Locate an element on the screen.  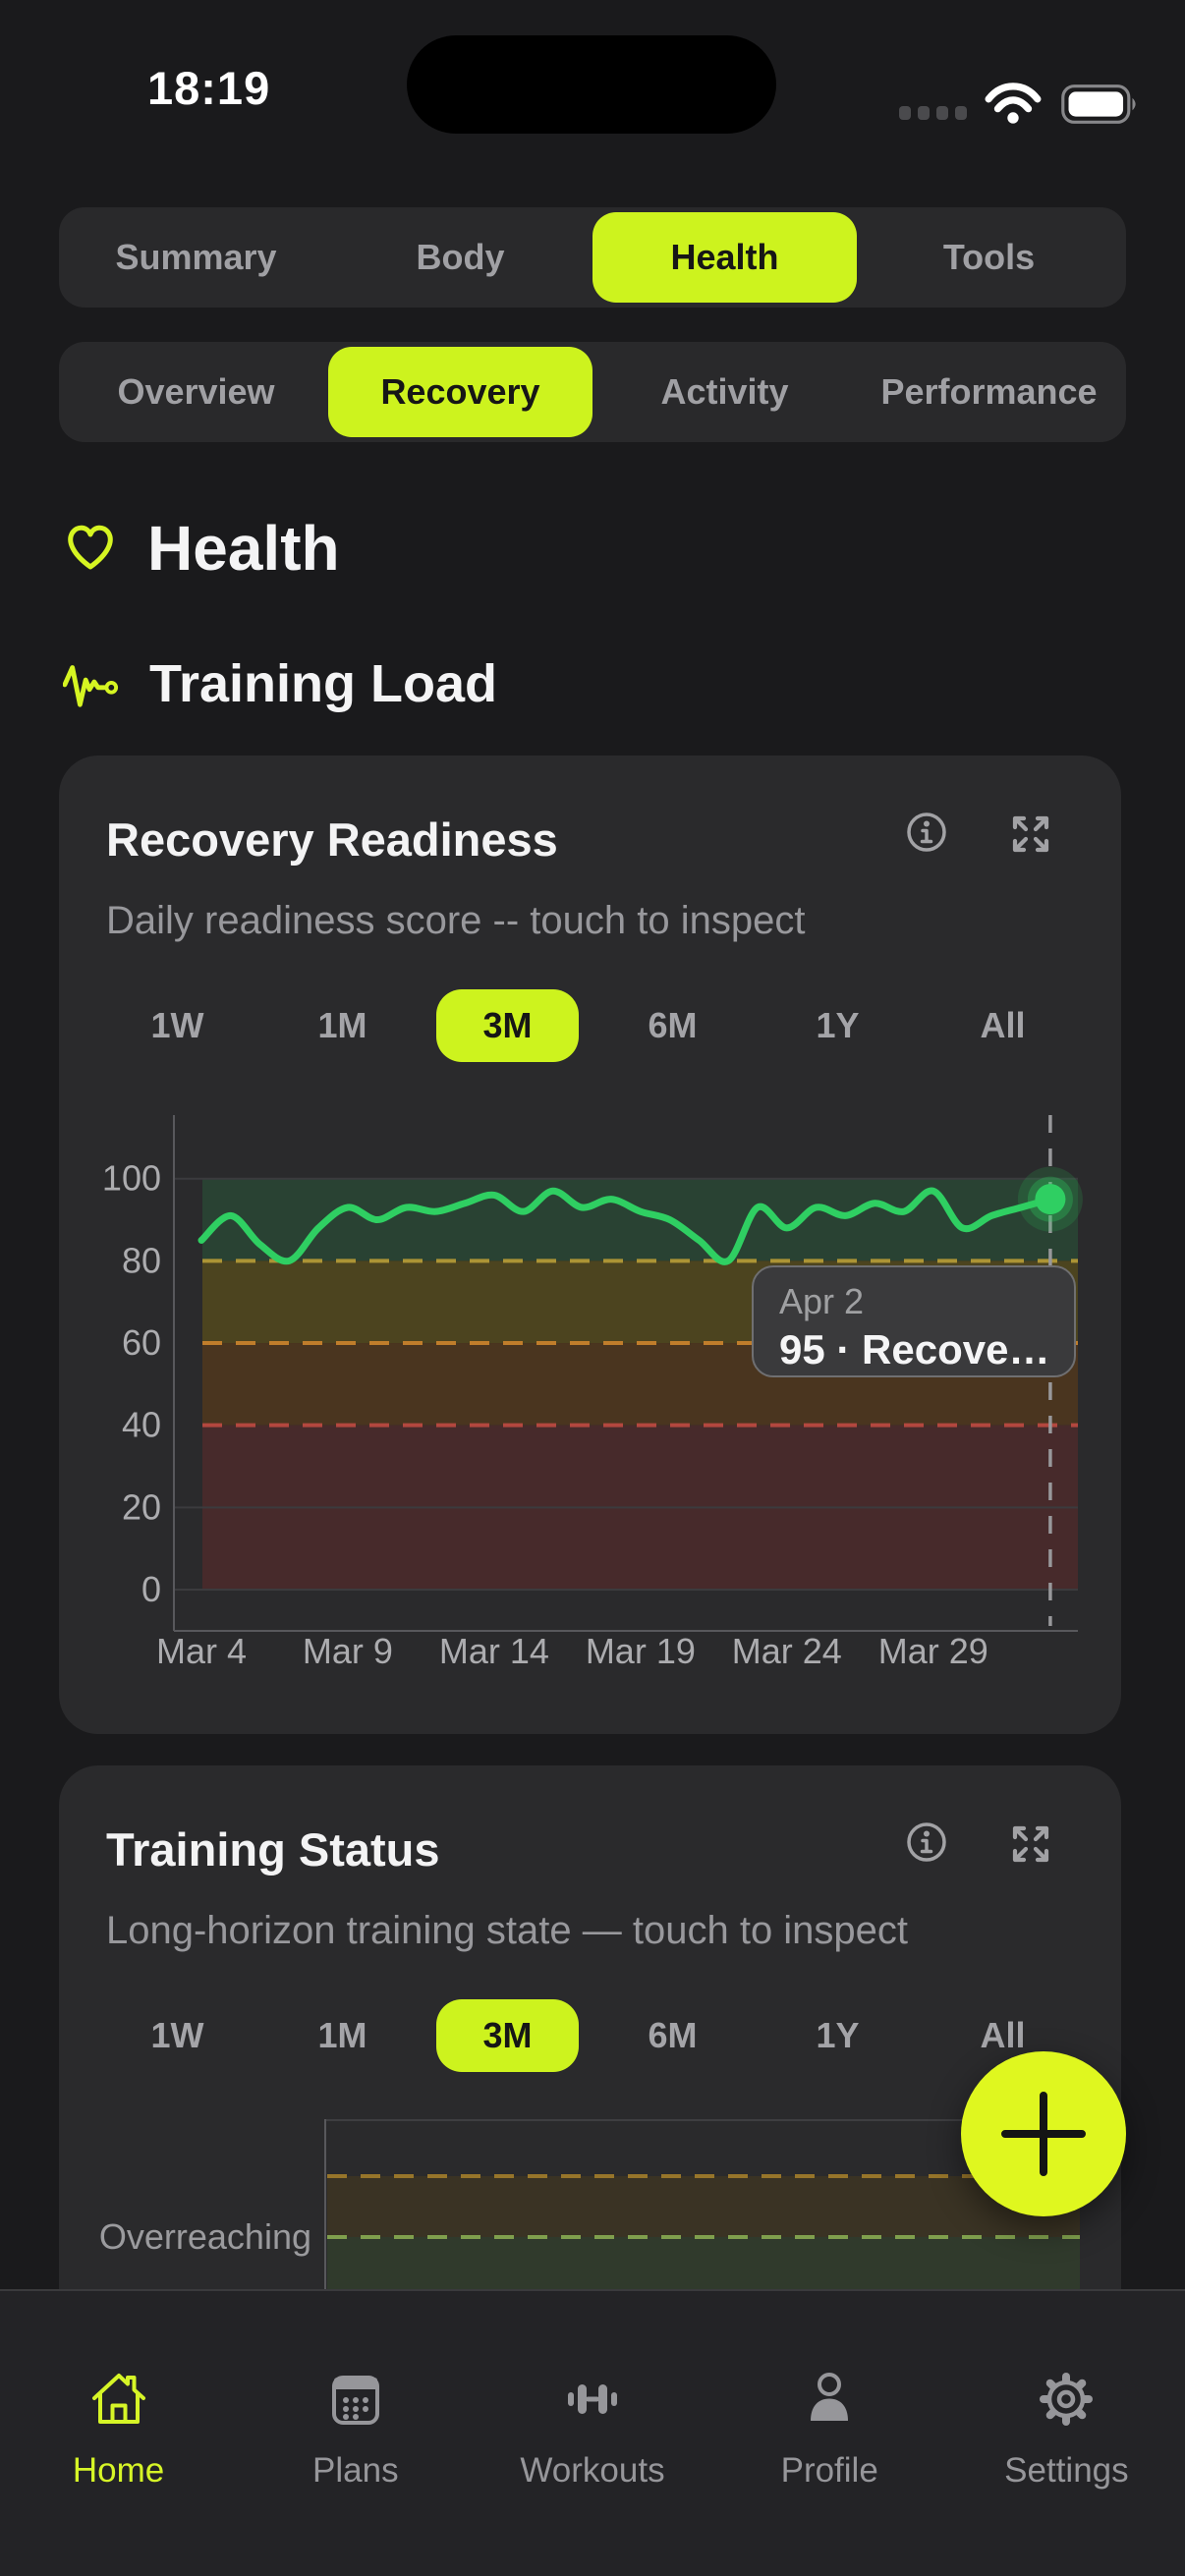
tab-activity: Activity is located at coordinates (724, 391).